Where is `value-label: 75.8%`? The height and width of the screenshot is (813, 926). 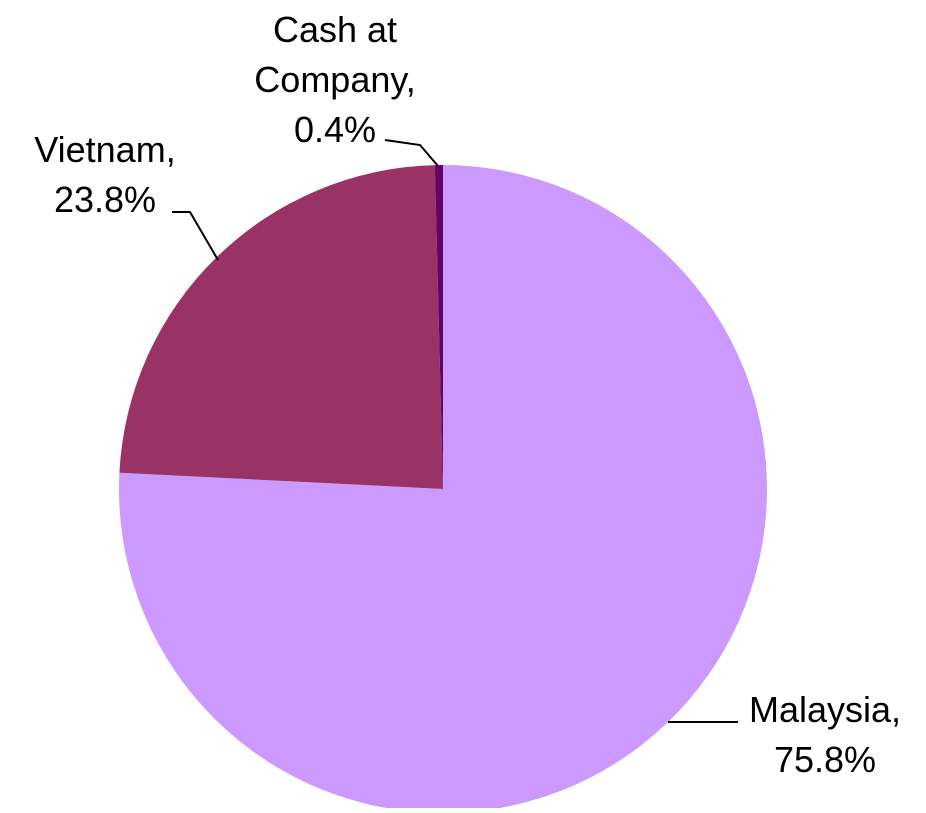
value-label: 75.8% is located at coordinates (825, 759).